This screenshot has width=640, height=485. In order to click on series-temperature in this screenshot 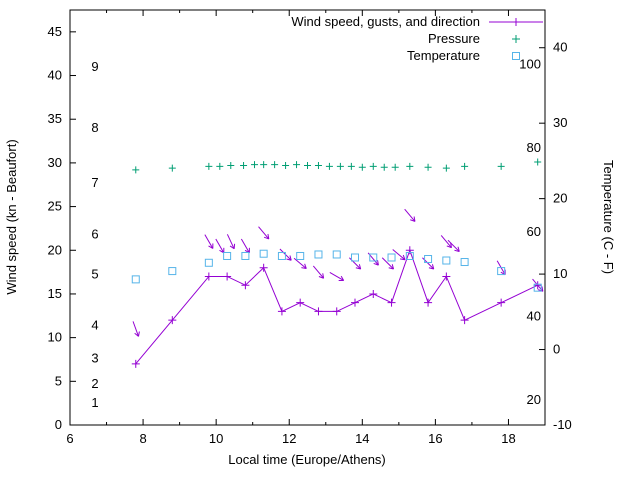, I will do `click(336, 270)`.